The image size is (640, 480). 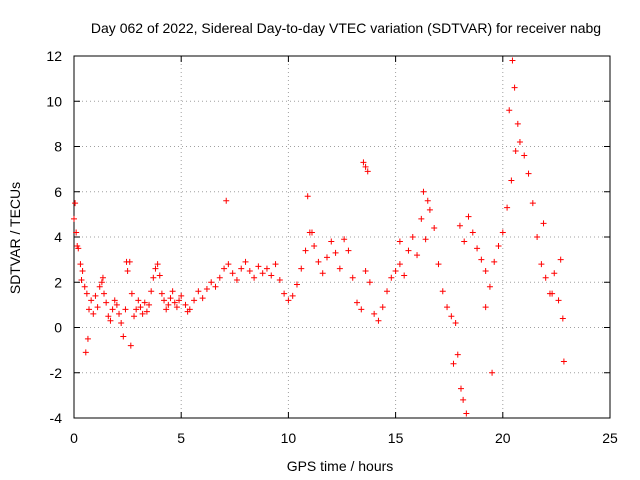 What do you see at coordinates (74, 438) in the screenshot?
I see `x-tick-label: 0` at bounding box center [74, 438].